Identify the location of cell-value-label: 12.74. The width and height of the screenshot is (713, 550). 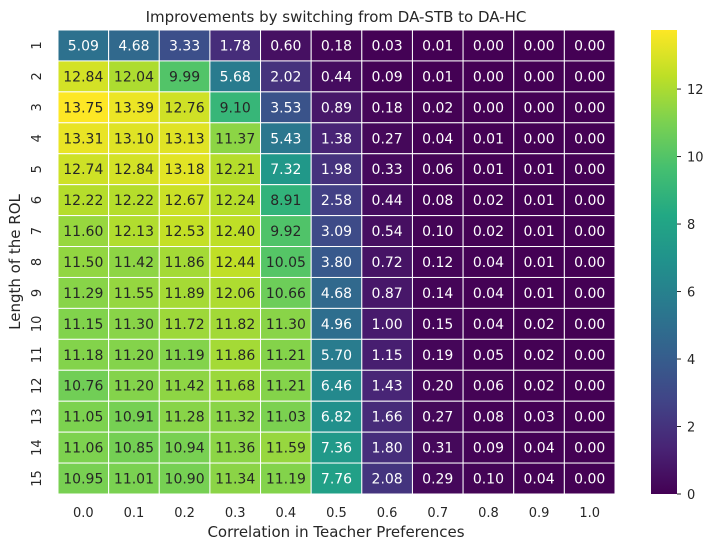
(83, 170).